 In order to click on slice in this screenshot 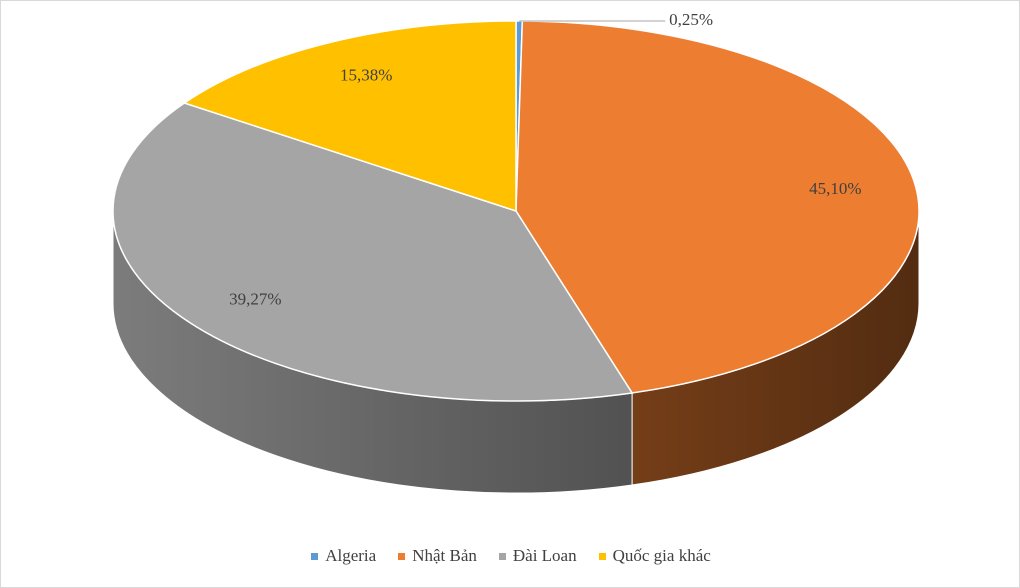, I will do `click(349, 116)`.